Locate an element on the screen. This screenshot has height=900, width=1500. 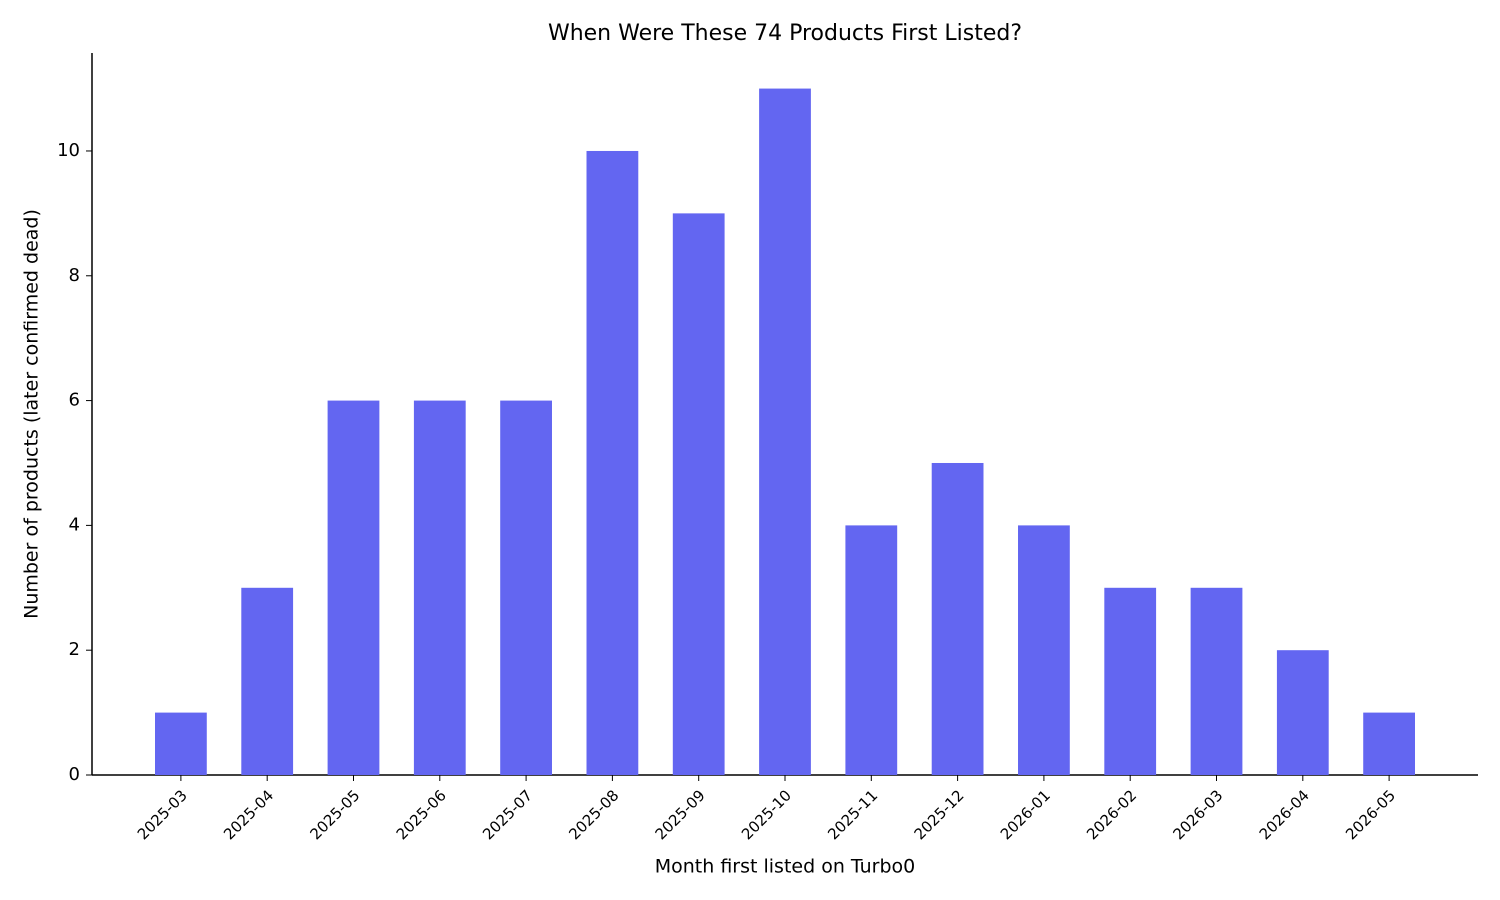
x-tick-label: 2025-03 is located at coordinates (162, 814).